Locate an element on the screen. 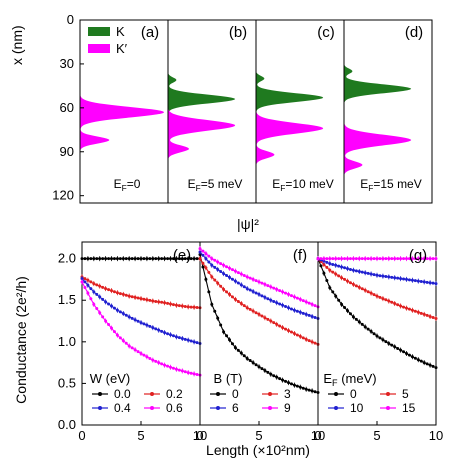 Image resolution: width=463 pixels, height=463 pixels. legend-label-f: 9 is located at coordinates (287, 408).